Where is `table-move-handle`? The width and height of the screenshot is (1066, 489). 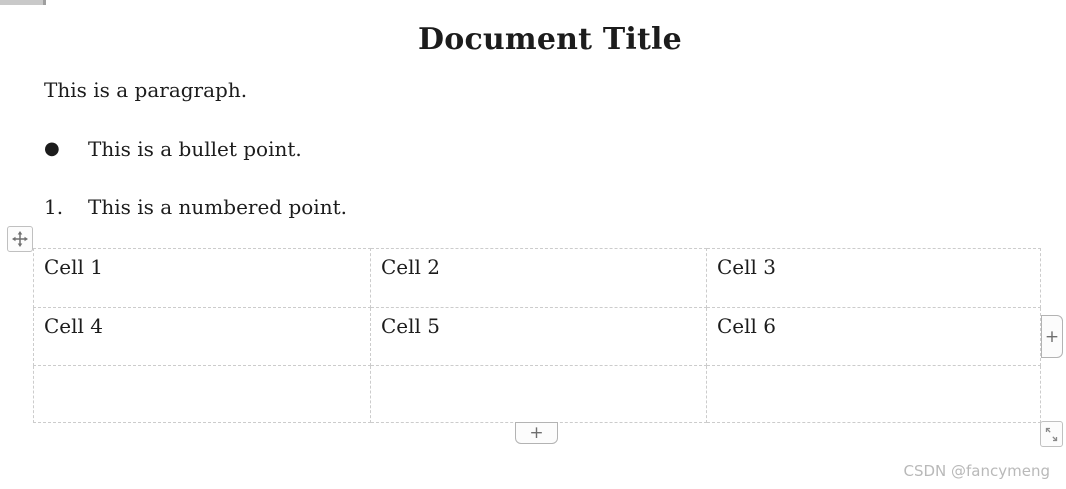 table-move-handle is located at coordinates (20, 239).